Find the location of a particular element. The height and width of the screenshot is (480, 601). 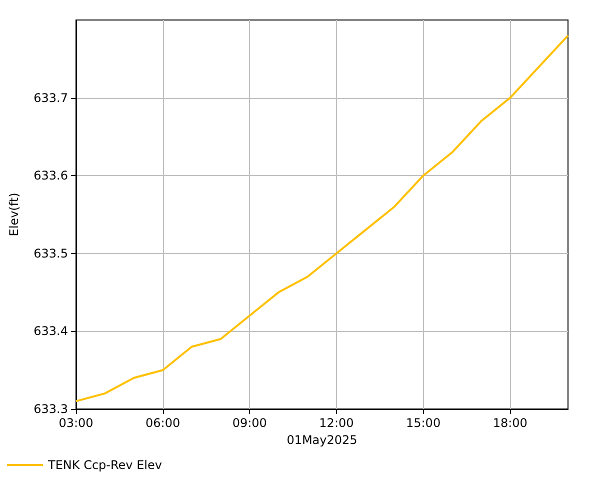

y-axis-title: Elev(ft) is located at coordinates (14, 214).